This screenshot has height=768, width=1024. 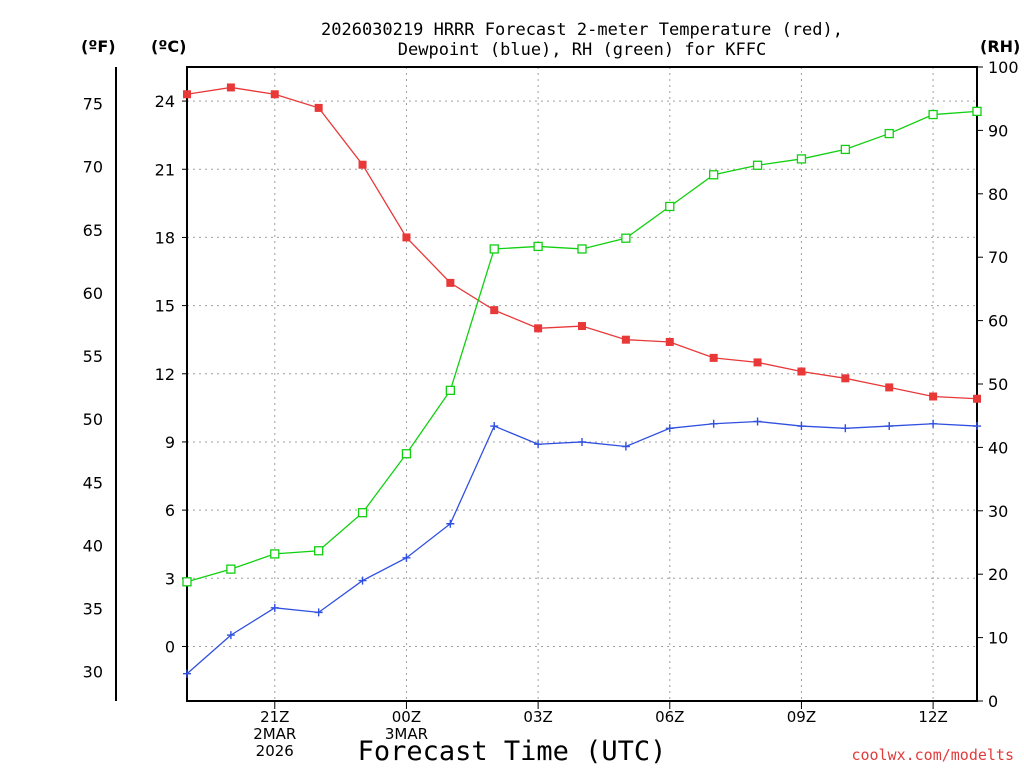 I want to click on celsius-tick-label: 6, so click(x=170, y=510).